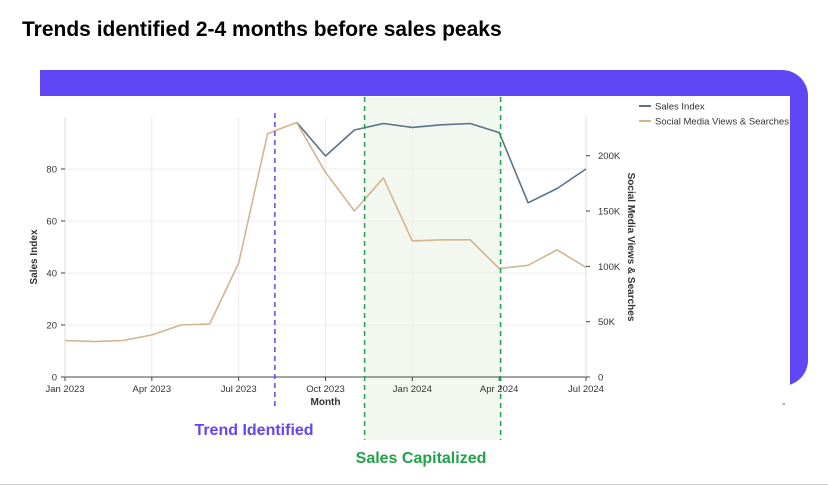 Image resolution: width=828 pixels, height=486 pixels. I want to click on y-right-tick-label: 150K, so click(609, 212).